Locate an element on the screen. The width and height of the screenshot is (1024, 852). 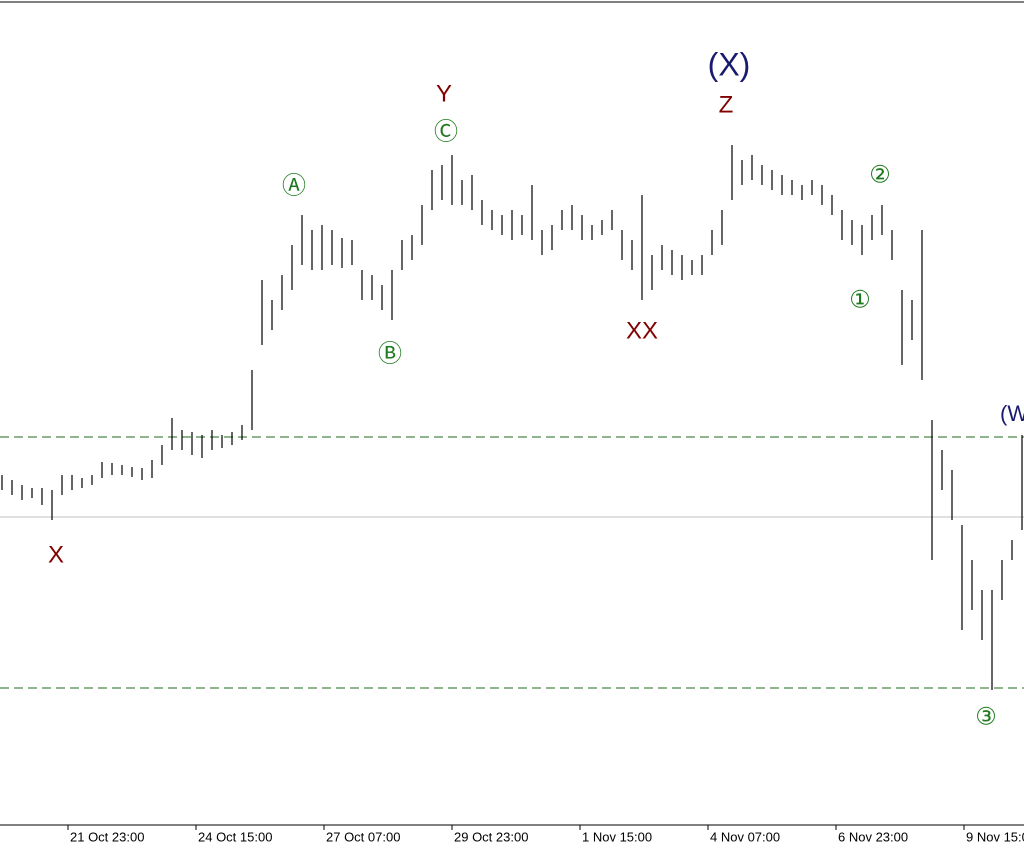
x-tick-label: 27 Oct 07:00 is located at coordinates (363, 836).